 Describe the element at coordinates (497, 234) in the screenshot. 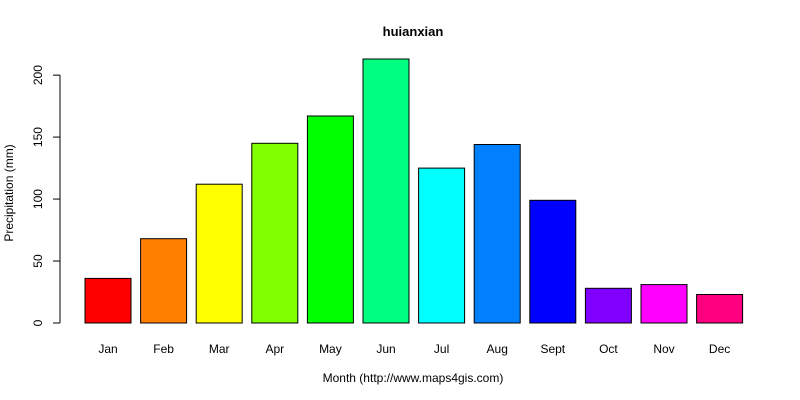

I see `bar-aug` at that location.